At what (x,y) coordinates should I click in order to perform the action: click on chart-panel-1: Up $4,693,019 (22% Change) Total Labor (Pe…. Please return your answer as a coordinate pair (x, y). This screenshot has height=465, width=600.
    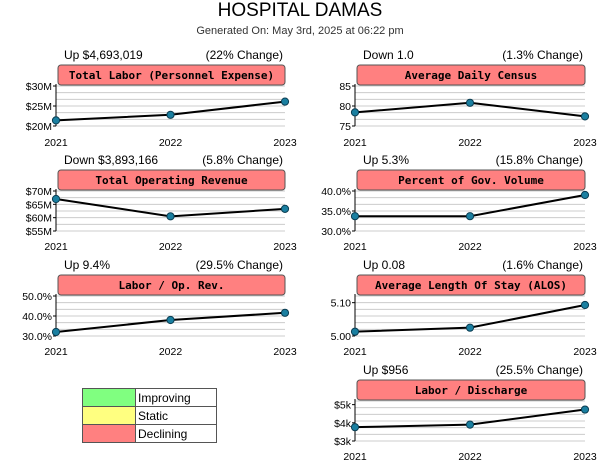
    Looking at the image, I should click on (161, 98).